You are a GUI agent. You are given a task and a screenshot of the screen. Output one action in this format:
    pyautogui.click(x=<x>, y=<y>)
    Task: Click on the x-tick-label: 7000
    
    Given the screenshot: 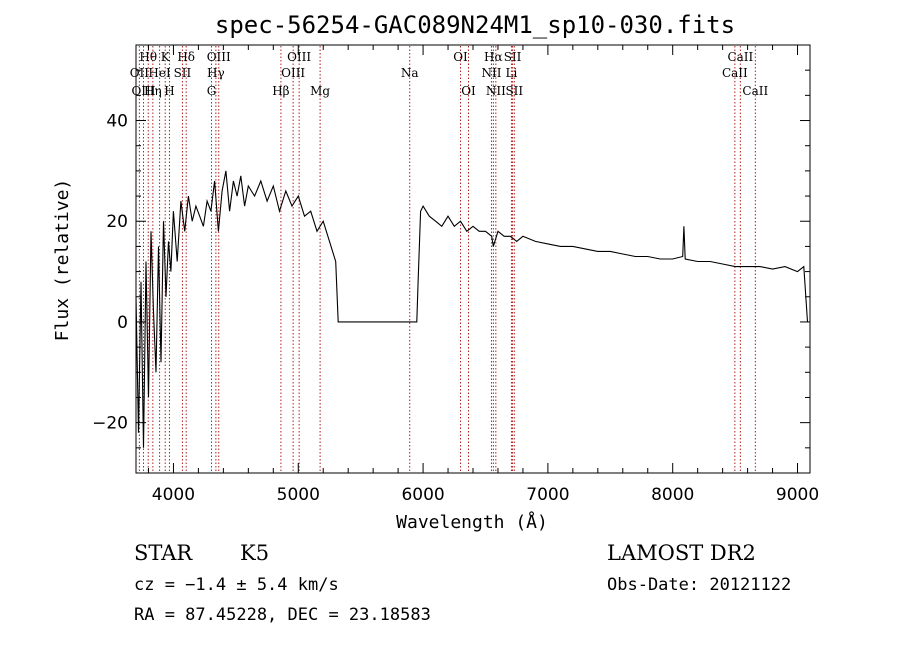 What is the action you would take?
    pyautogui.click(x=547, y=495)
    